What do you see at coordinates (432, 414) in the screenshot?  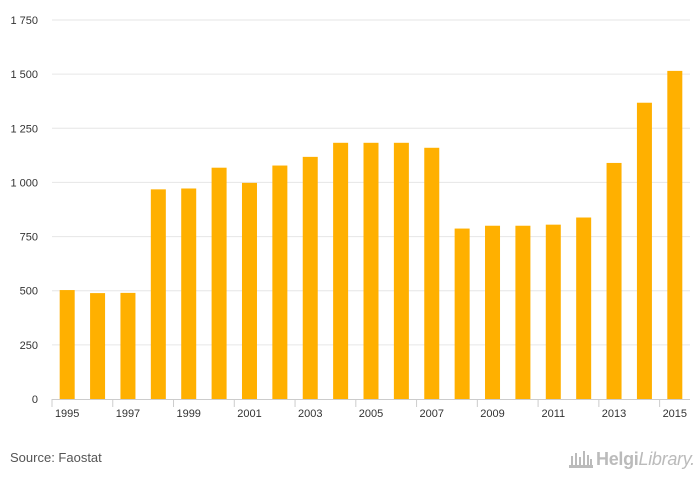 I see `x-tick-label: 2007` at bounding box center [432, 414].